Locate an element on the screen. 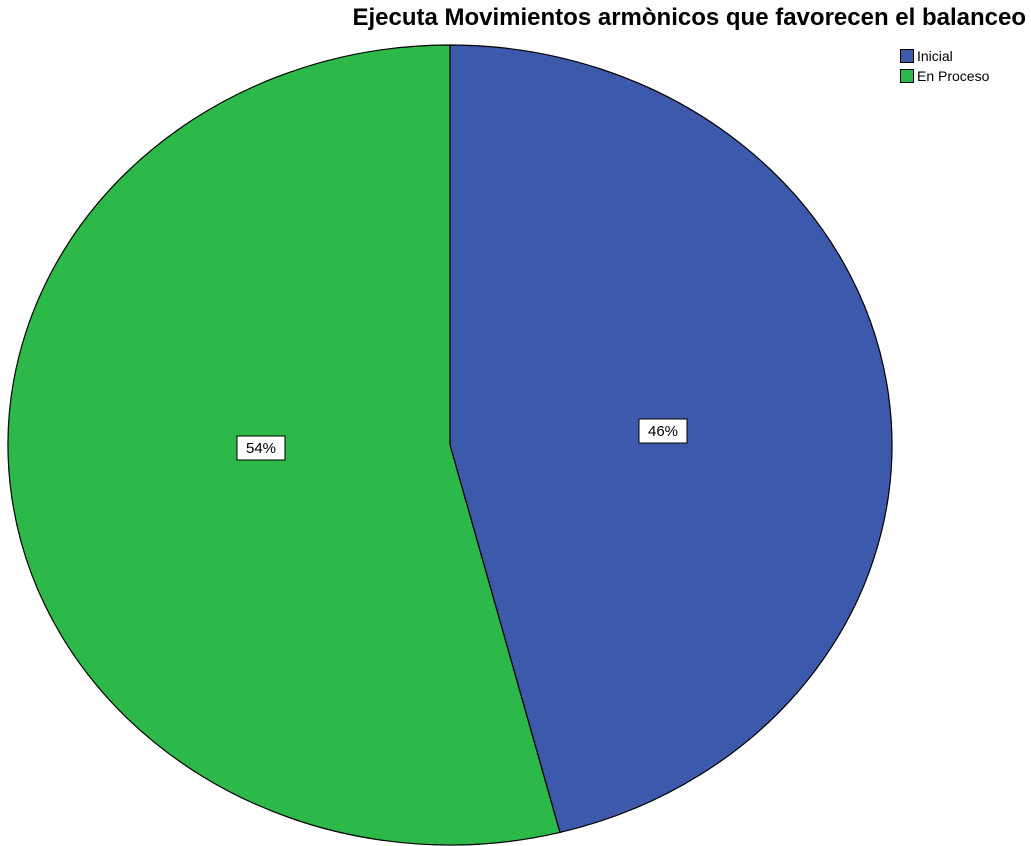 The width and height of the screenshot is (1031, 846). legend-item-en-proceso: En Proceso is located at coordinates (944, 76).